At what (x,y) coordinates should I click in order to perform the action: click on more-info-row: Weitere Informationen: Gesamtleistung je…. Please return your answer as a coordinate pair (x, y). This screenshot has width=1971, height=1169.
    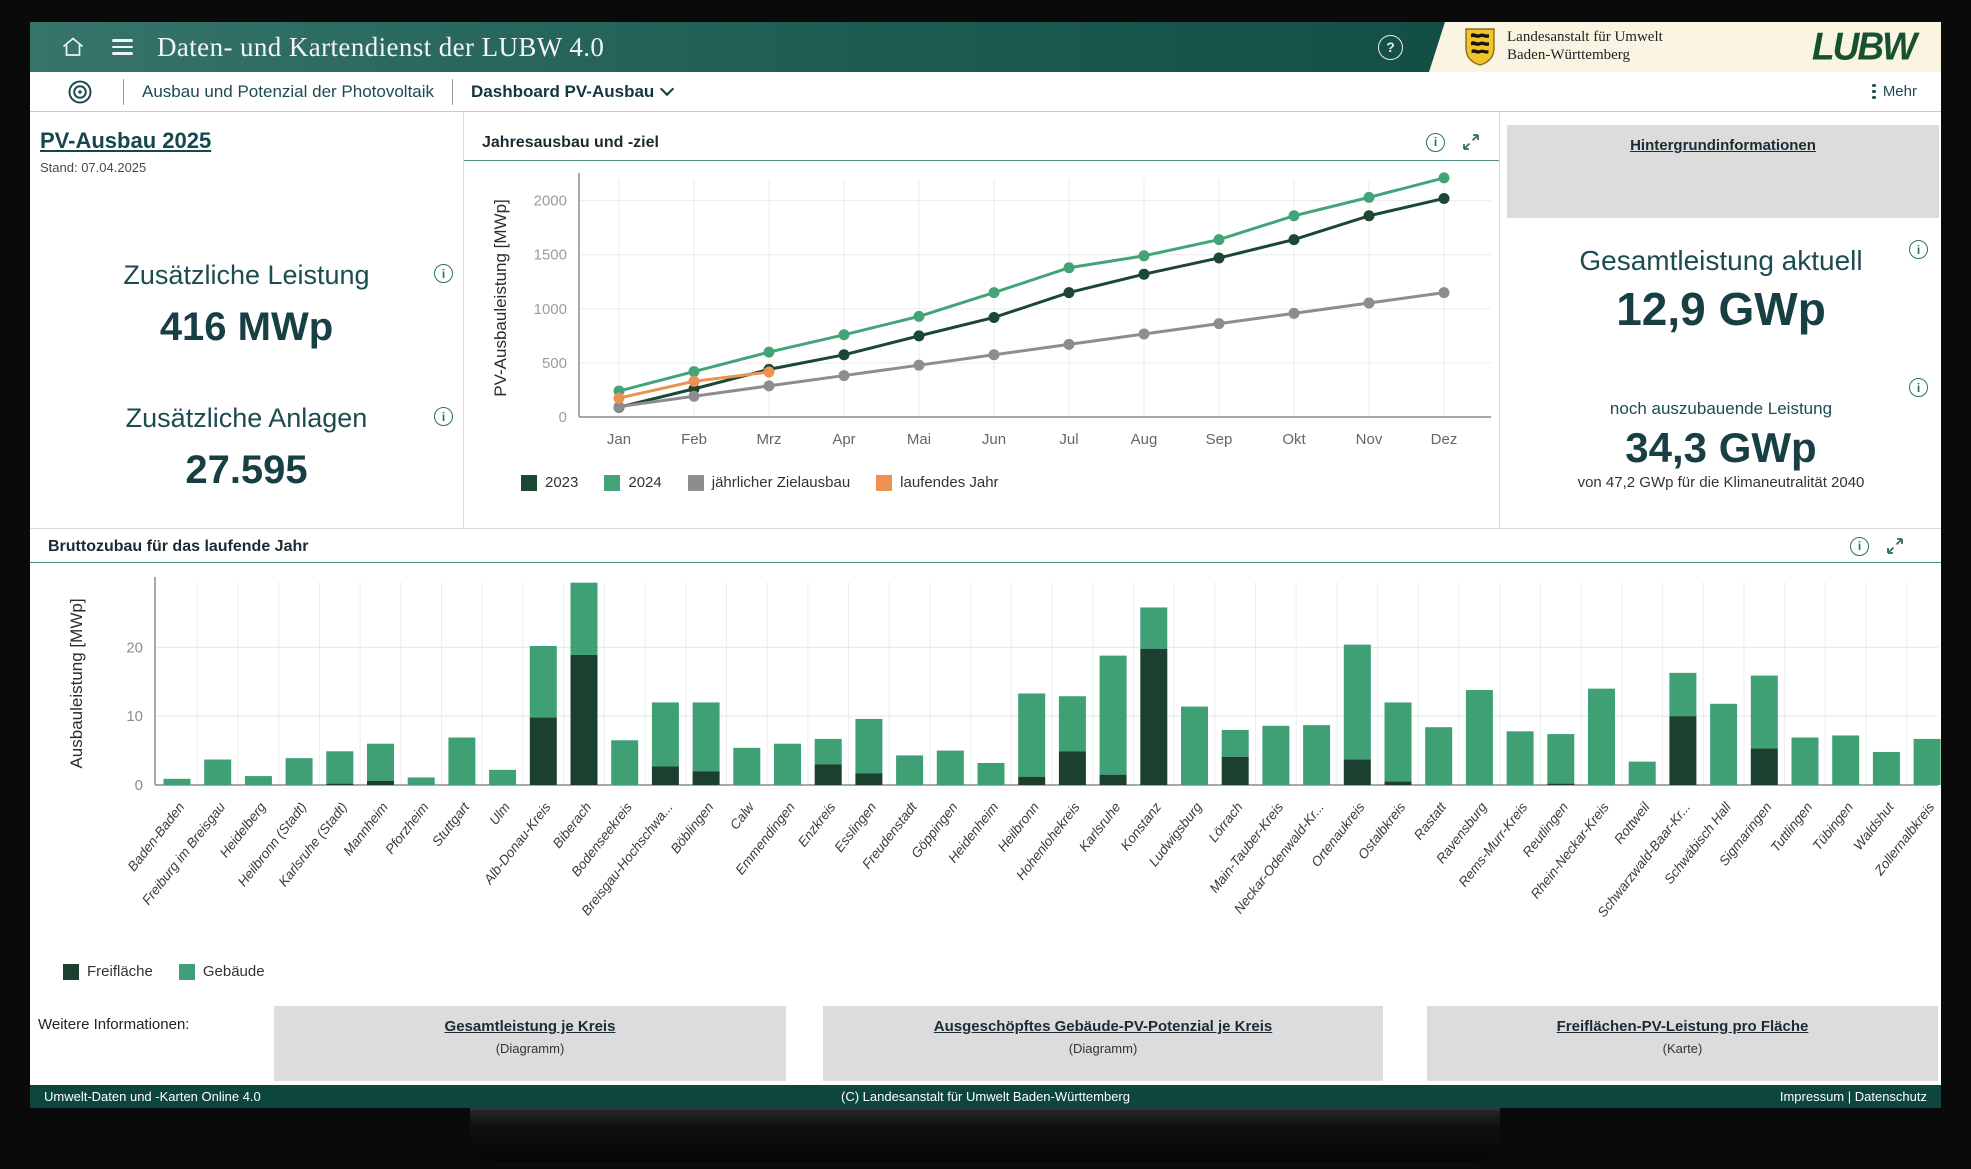
    Looking at the image, I should click on (985, 1044).